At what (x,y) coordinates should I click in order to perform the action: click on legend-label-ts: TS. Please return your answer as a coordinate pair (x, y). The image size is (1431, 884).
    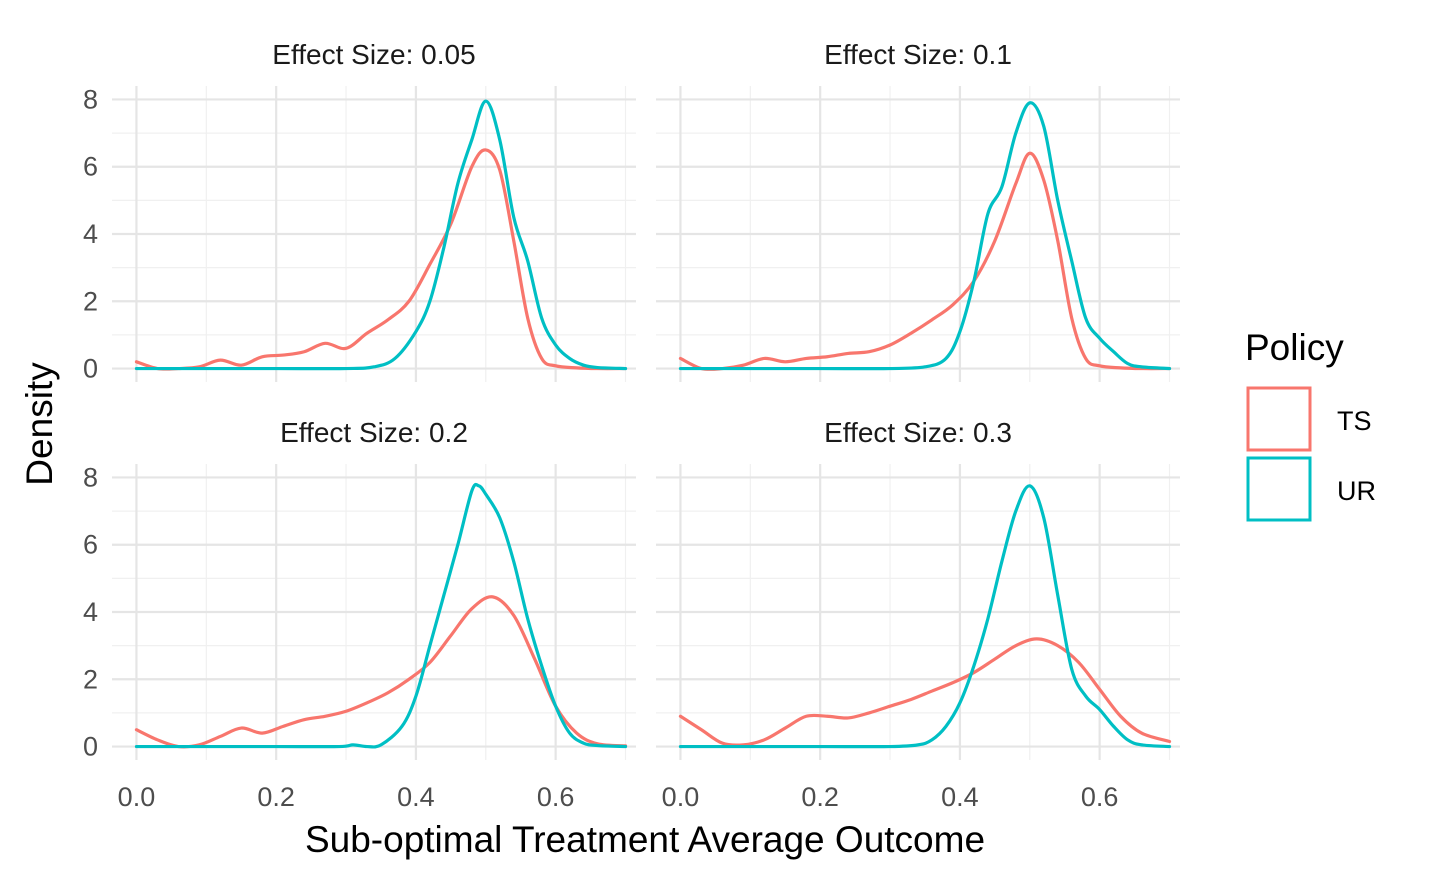
    Looking at the image, I should click on (1354, 421).